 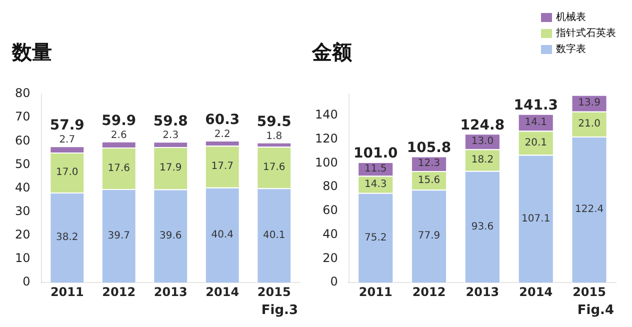 I want to click on data-label: 39.6, so click(x=171, y=236).